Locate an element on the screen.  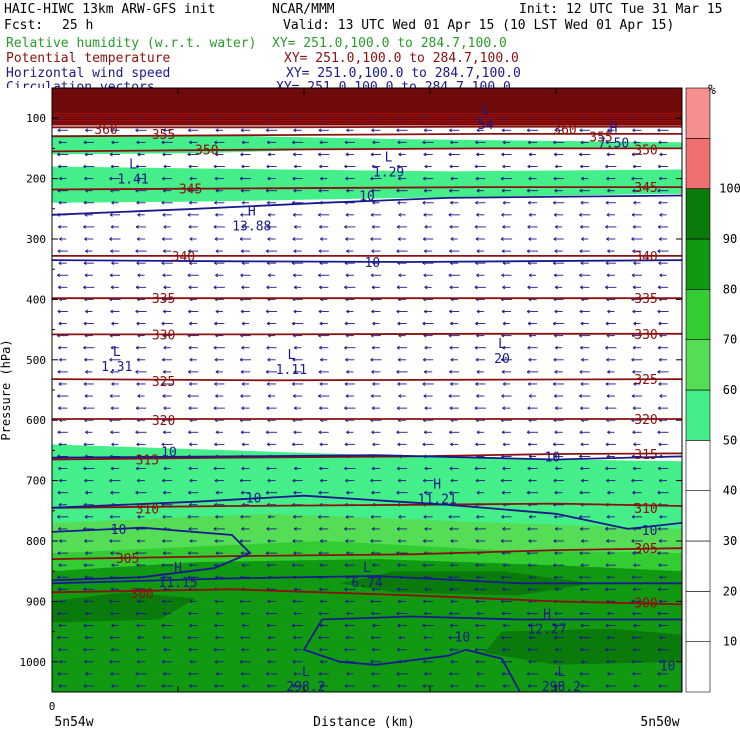
y-tick-label-500: 500 is located at coordinates (36, 360).